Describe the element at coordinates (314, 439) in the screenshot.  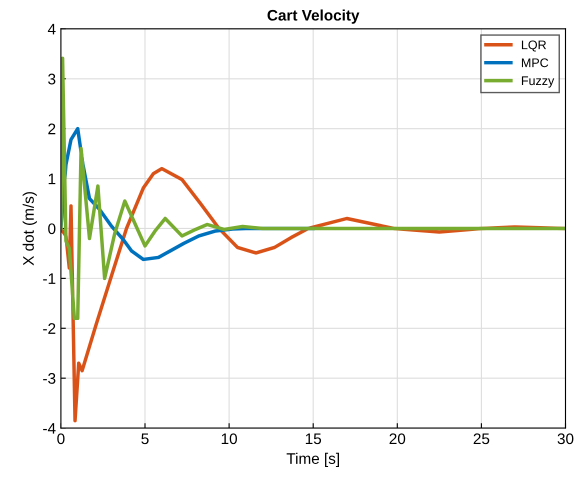
I see `x-tick-label: 15` at that location.